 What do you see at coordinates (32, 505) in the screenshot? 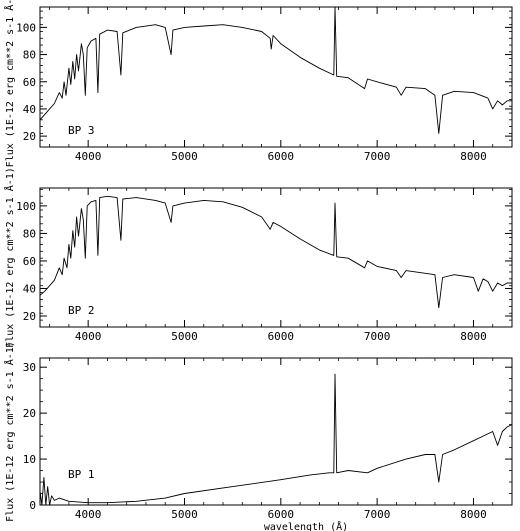
I see `y-tick-label: 0` at bounding box center [32, 505].